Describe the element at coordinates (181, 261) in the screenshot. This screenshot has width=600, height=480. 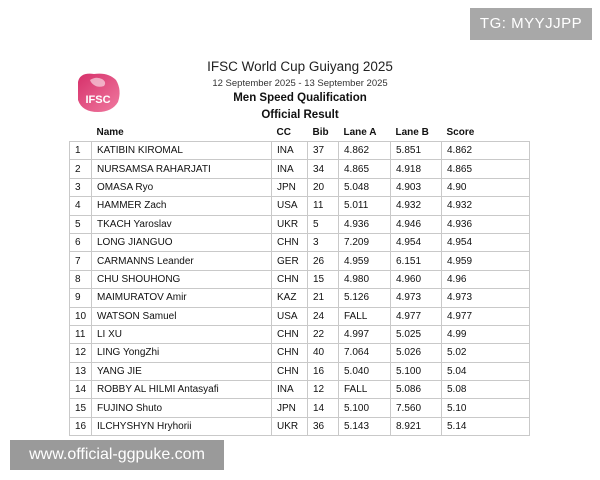
I see `name-cell: CARMANNS Leander` at that location.